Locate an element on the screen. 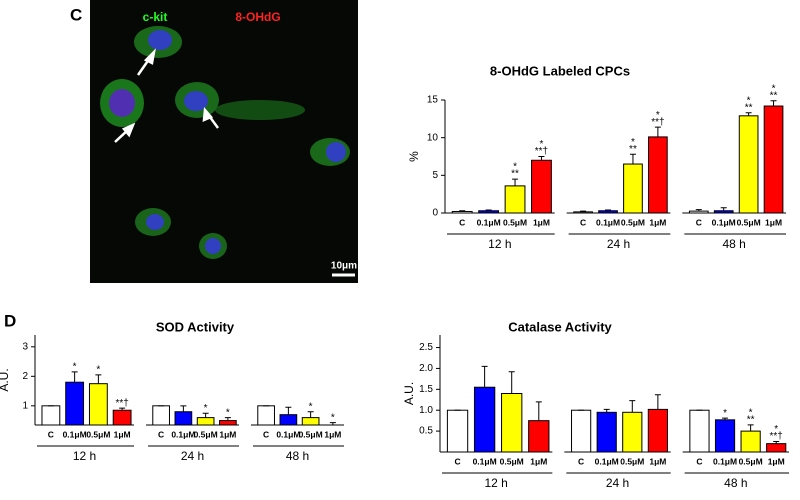 Image resolution: width=800 pixels, height=500 pixels. chart-title: 8-OHdG Labeled CPCs is located at coordinates (560, 70).